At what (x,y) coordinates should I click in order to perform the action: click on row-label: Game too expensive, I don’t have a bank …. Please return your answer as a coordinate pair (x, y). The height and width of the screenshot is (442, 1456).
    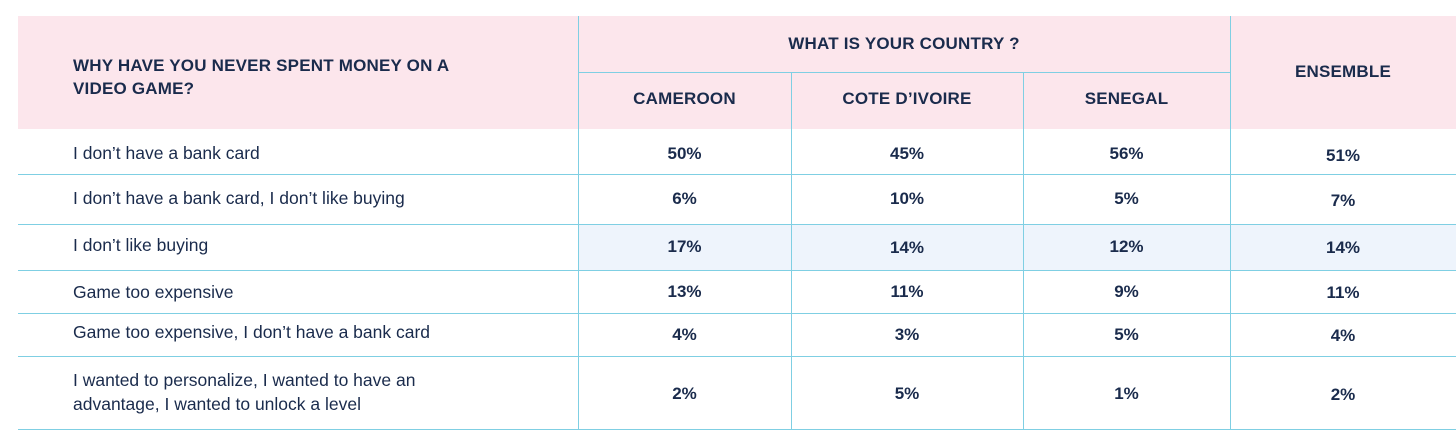
    Looking at the image, I should click on (252, 332).